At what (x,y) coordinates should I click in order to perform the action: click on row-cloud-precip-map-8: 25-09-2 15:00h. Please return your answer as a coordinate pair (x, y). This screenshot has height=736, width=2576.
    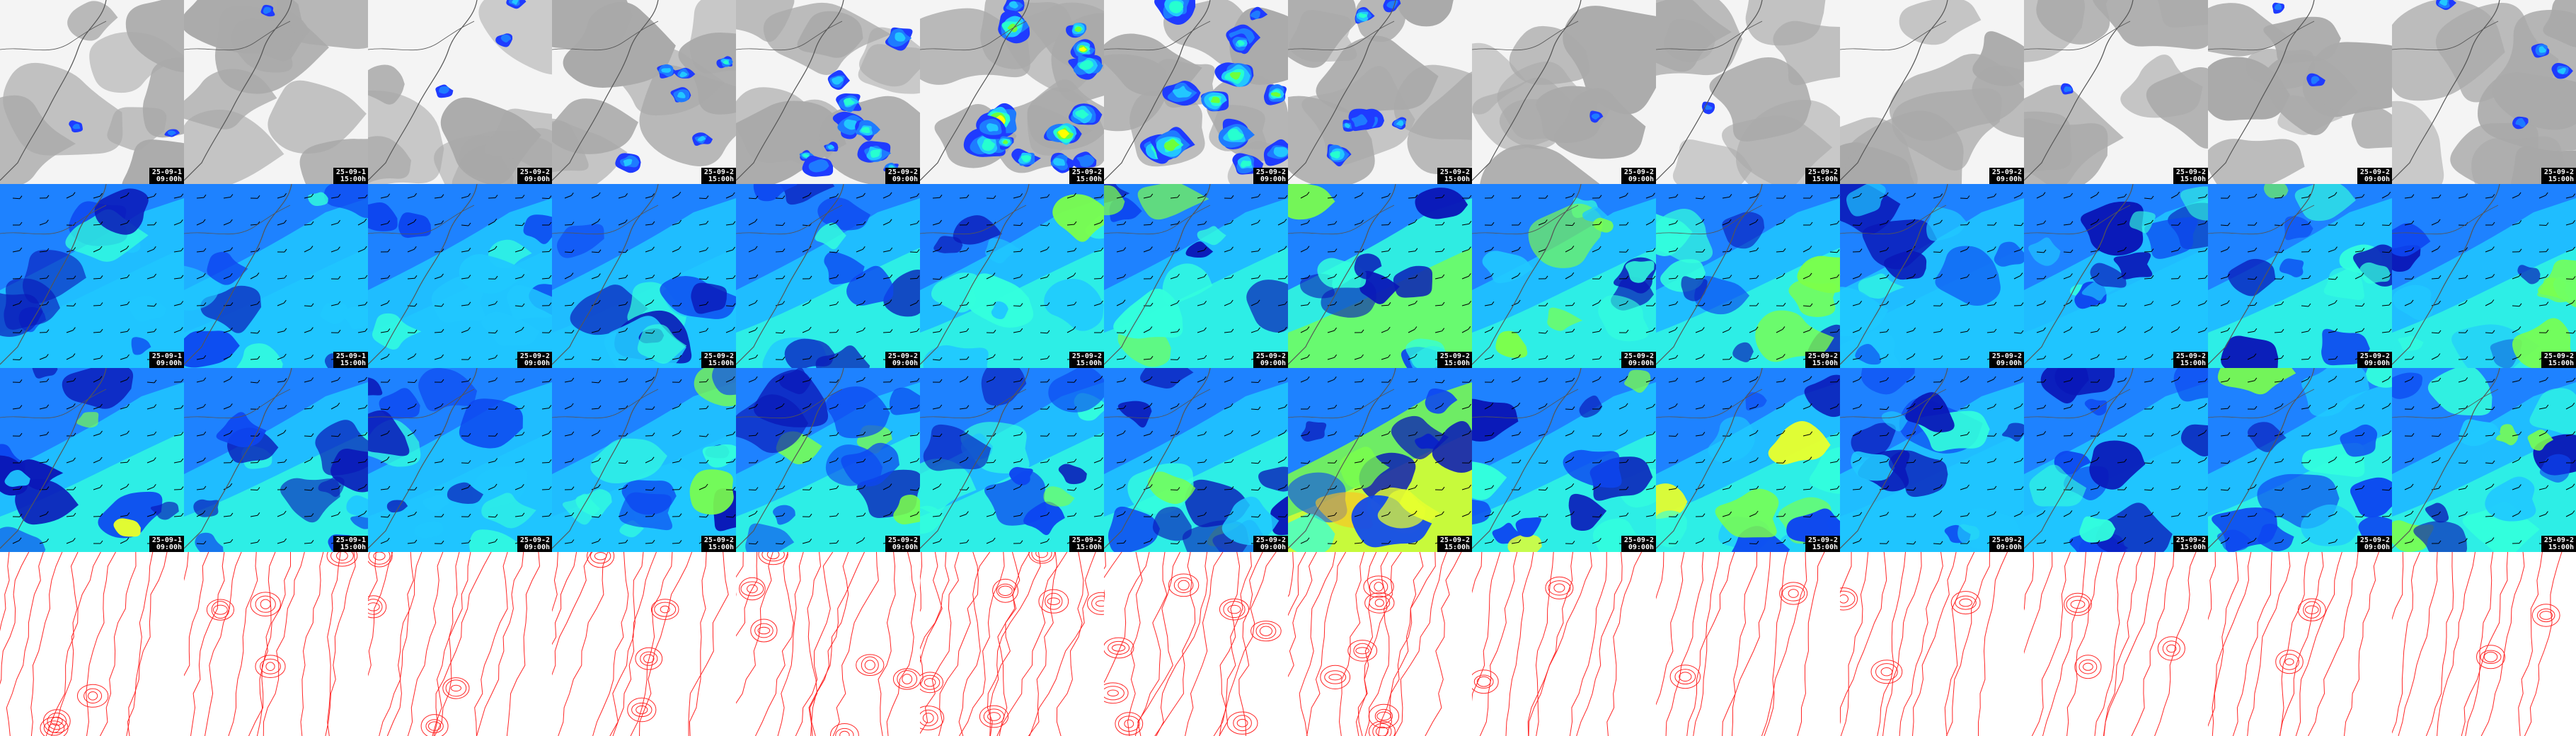
    Looking at the image, I should click on (1380, 92).